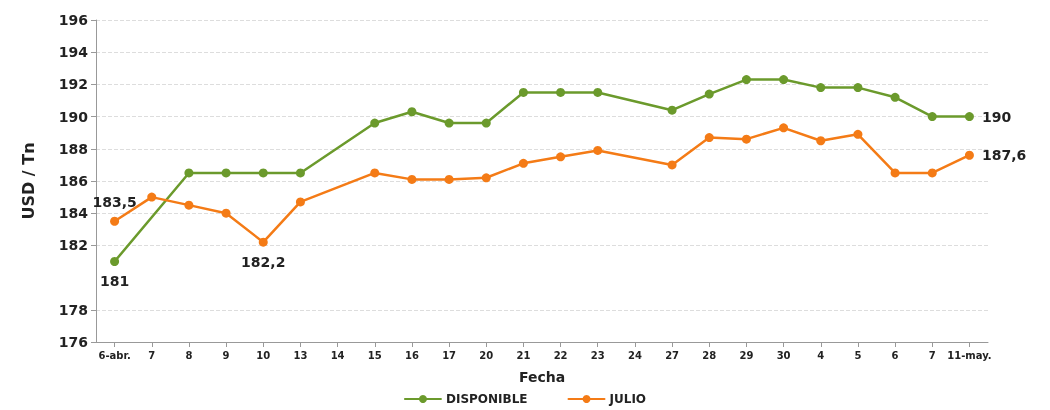  Describe the element at coordinates (523, 355) in the screenshot. I see `x-tick-label: 21` at that location.